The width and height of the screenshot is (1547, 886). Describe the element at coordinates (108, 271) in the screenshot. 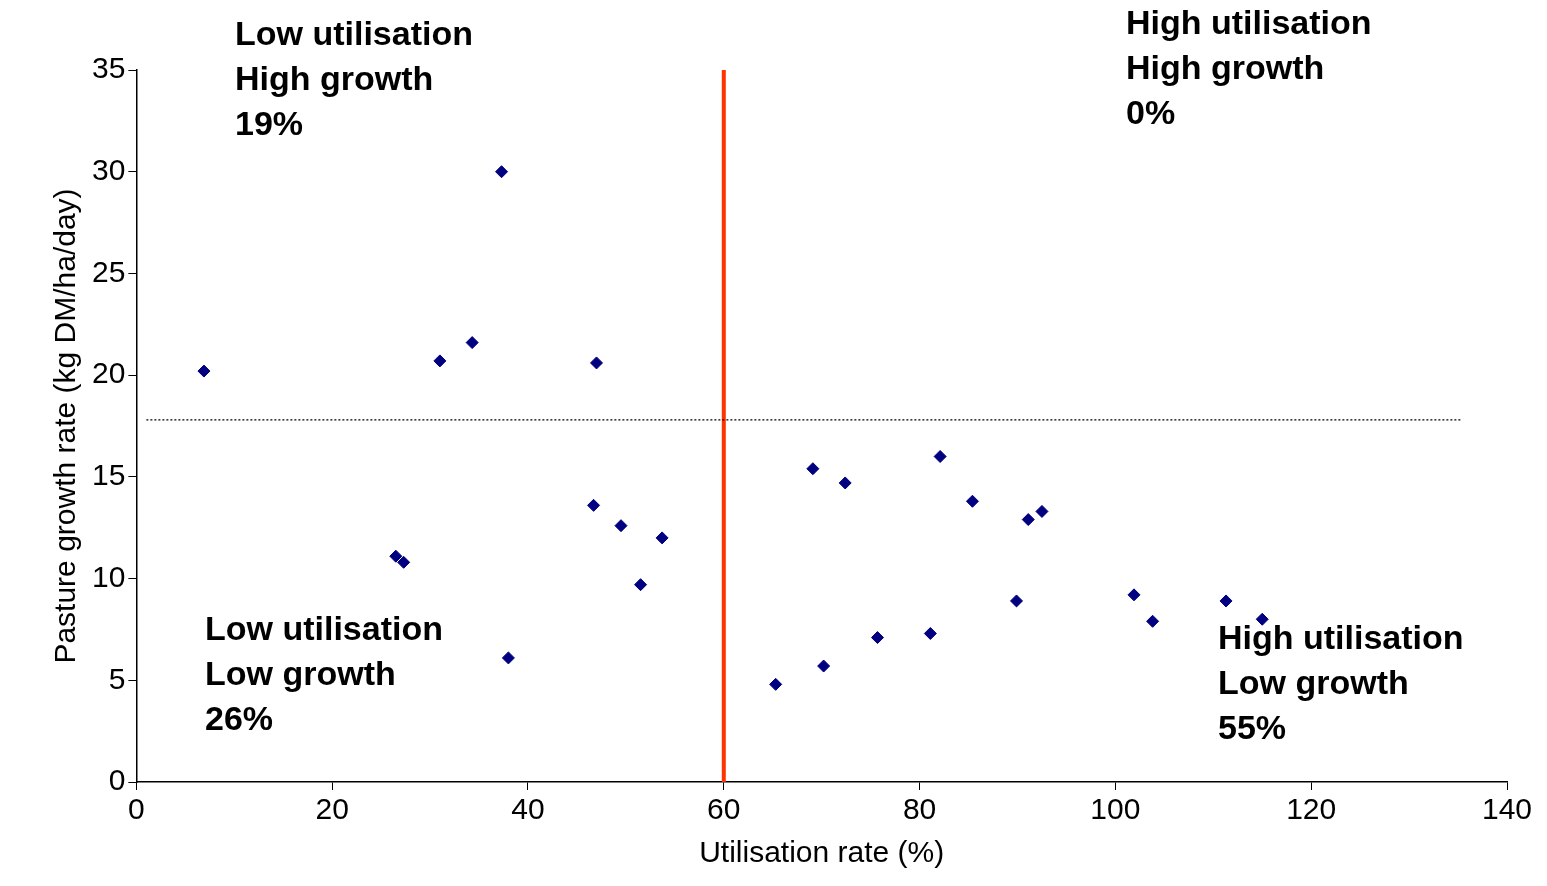

I see `y-tick-label: 25` at that location.